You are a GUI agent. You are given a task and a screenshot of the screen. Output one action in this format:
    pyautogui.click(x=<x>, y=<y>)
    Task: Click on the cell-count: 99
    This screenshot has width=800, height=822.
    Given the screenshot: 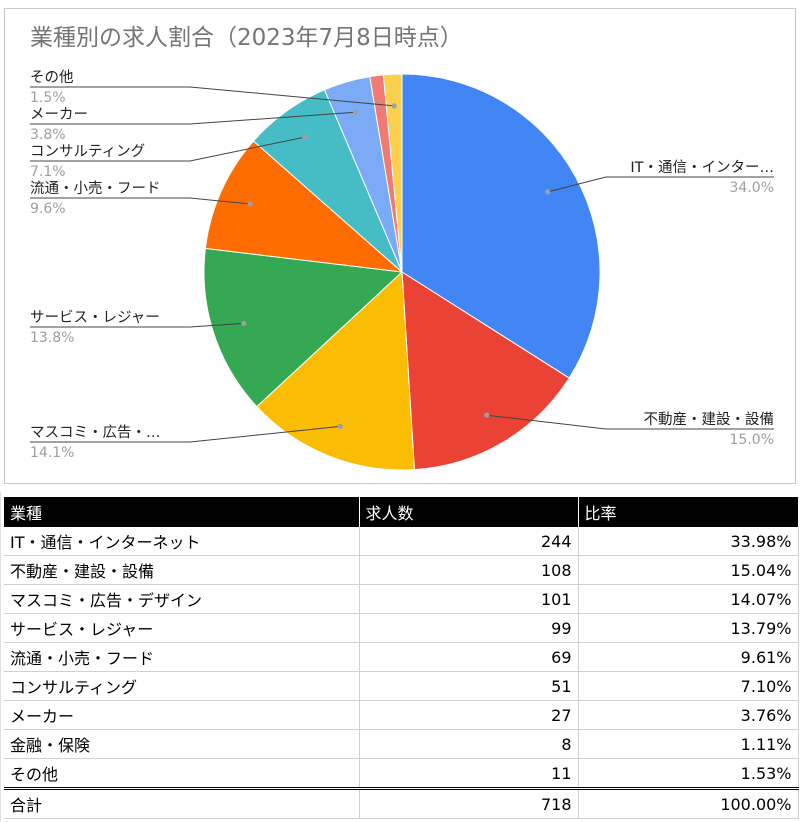 What is the action you would take?
    pyautogui.click(x=469, y=628)
    